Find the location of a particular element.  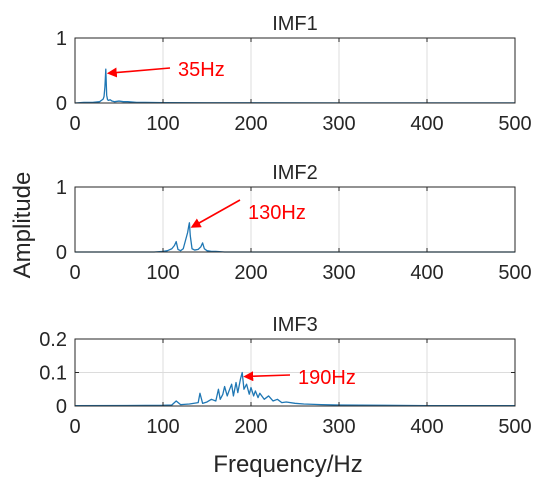

annotation-label: 190Hz is located at coordinates (327, 378).